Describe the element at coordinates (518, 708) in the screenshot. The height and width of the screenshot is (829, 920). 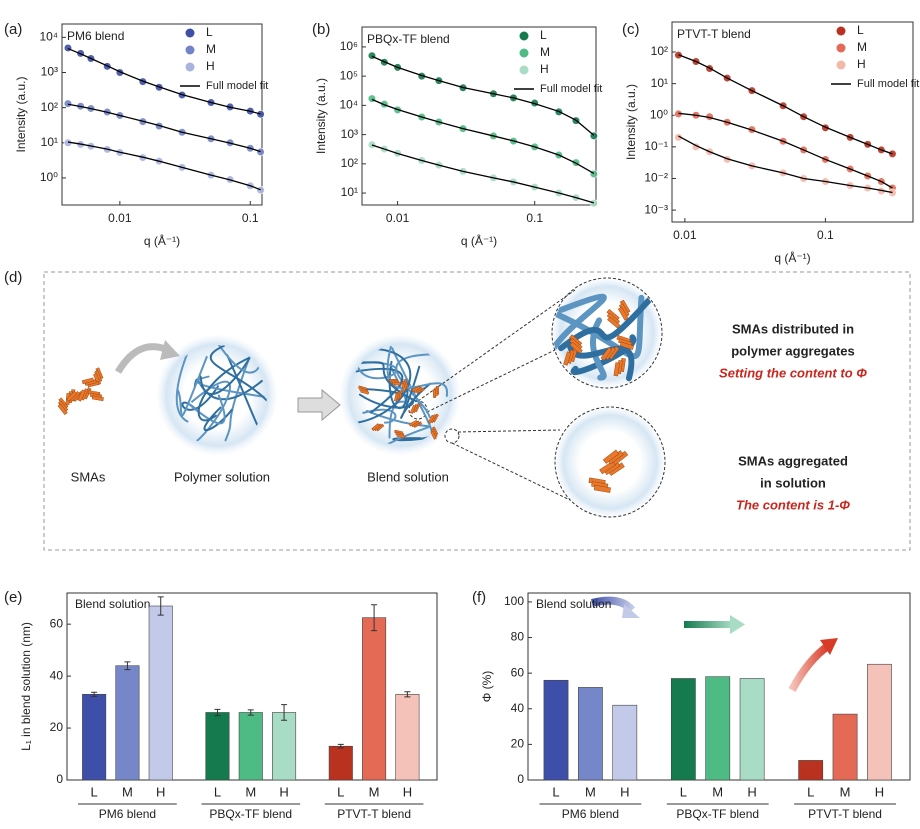
I see `y-tick-label: 40` at that location.